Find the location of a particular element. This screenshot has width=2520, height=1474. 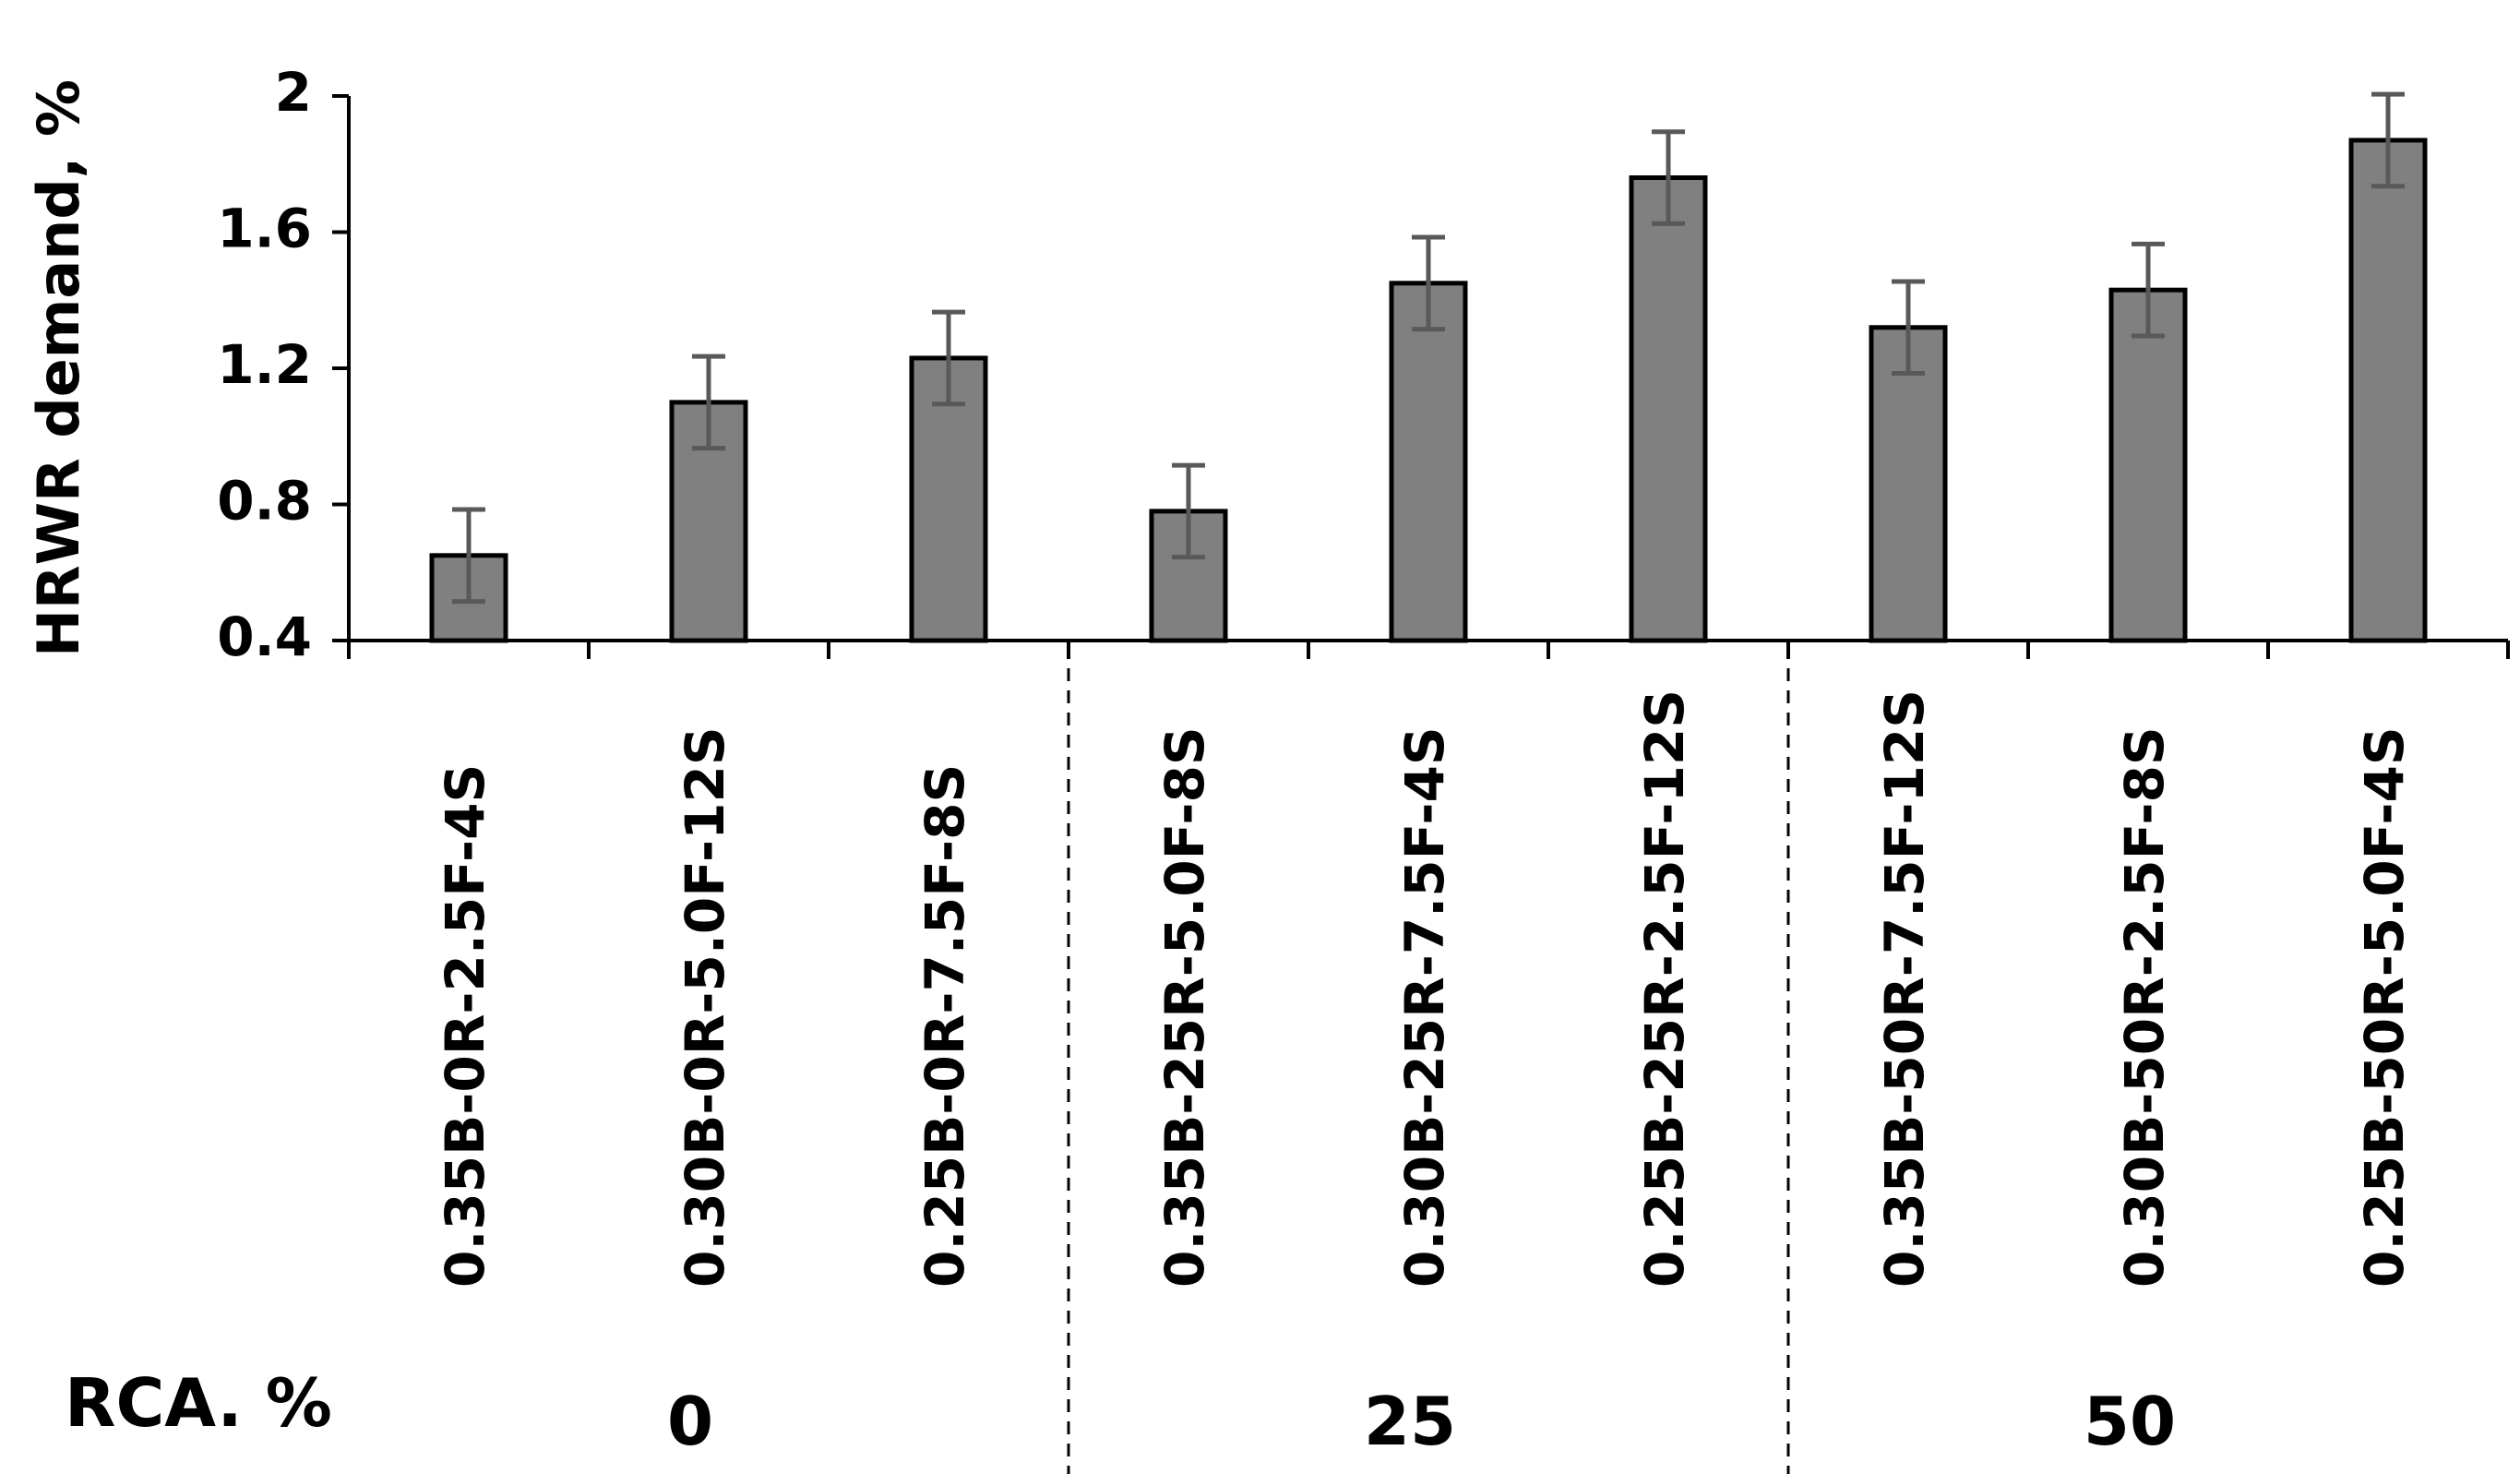

category-label: 0.35B-0R-2.5F-4S is located at coordinates (465, 1026).